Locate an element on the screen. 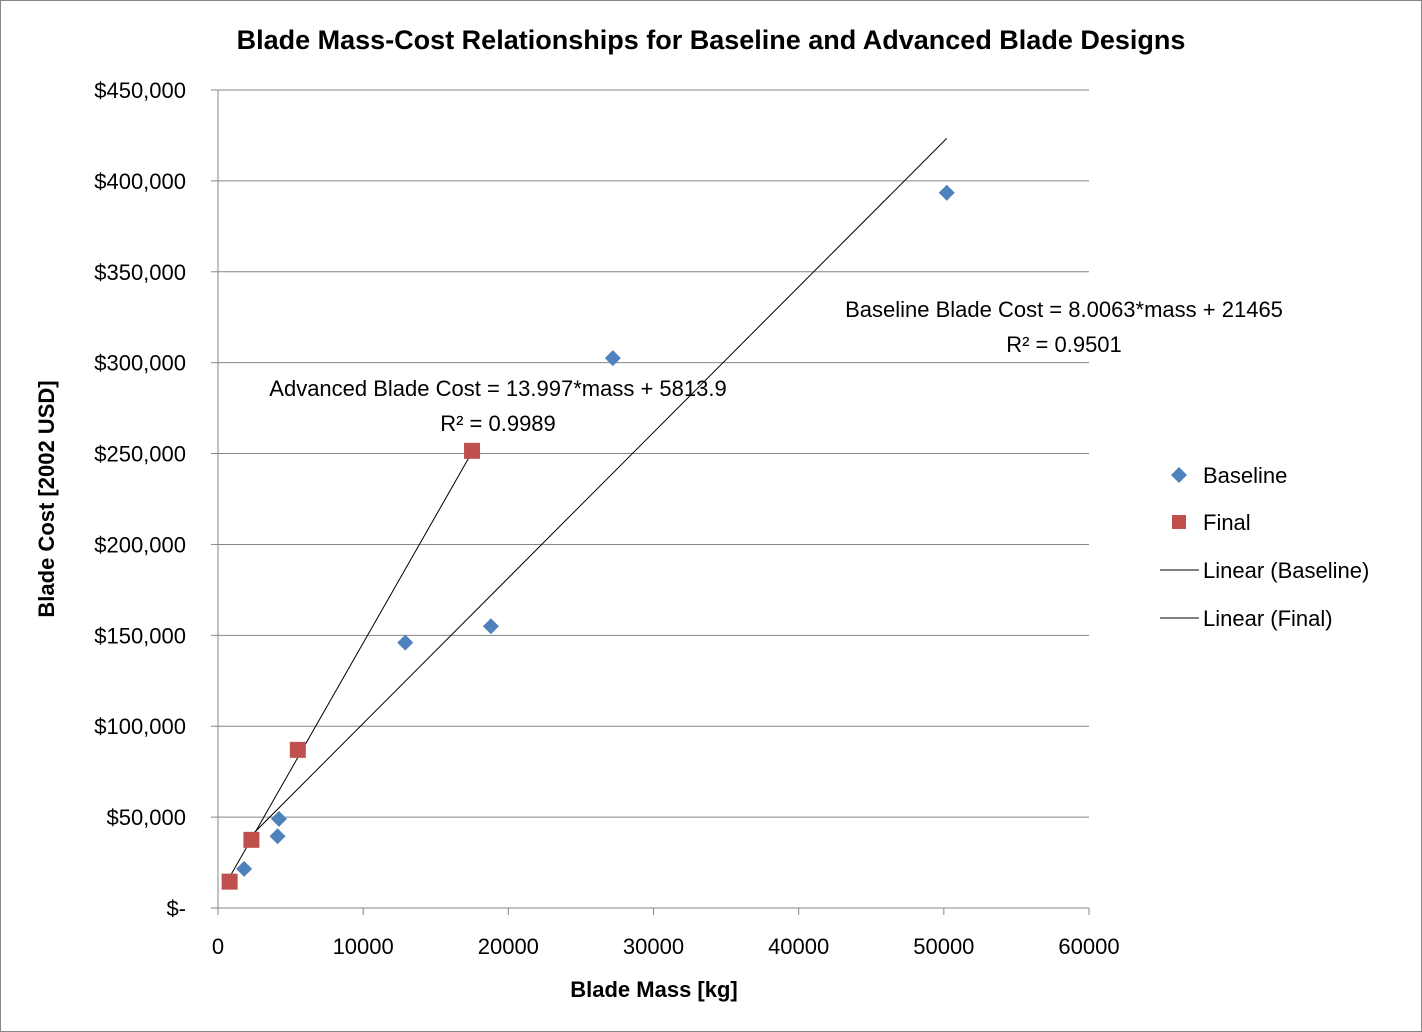 The height and width of the screenshot is (1032, 1422). legend-final-marker is located at coordinates (1179, 522).